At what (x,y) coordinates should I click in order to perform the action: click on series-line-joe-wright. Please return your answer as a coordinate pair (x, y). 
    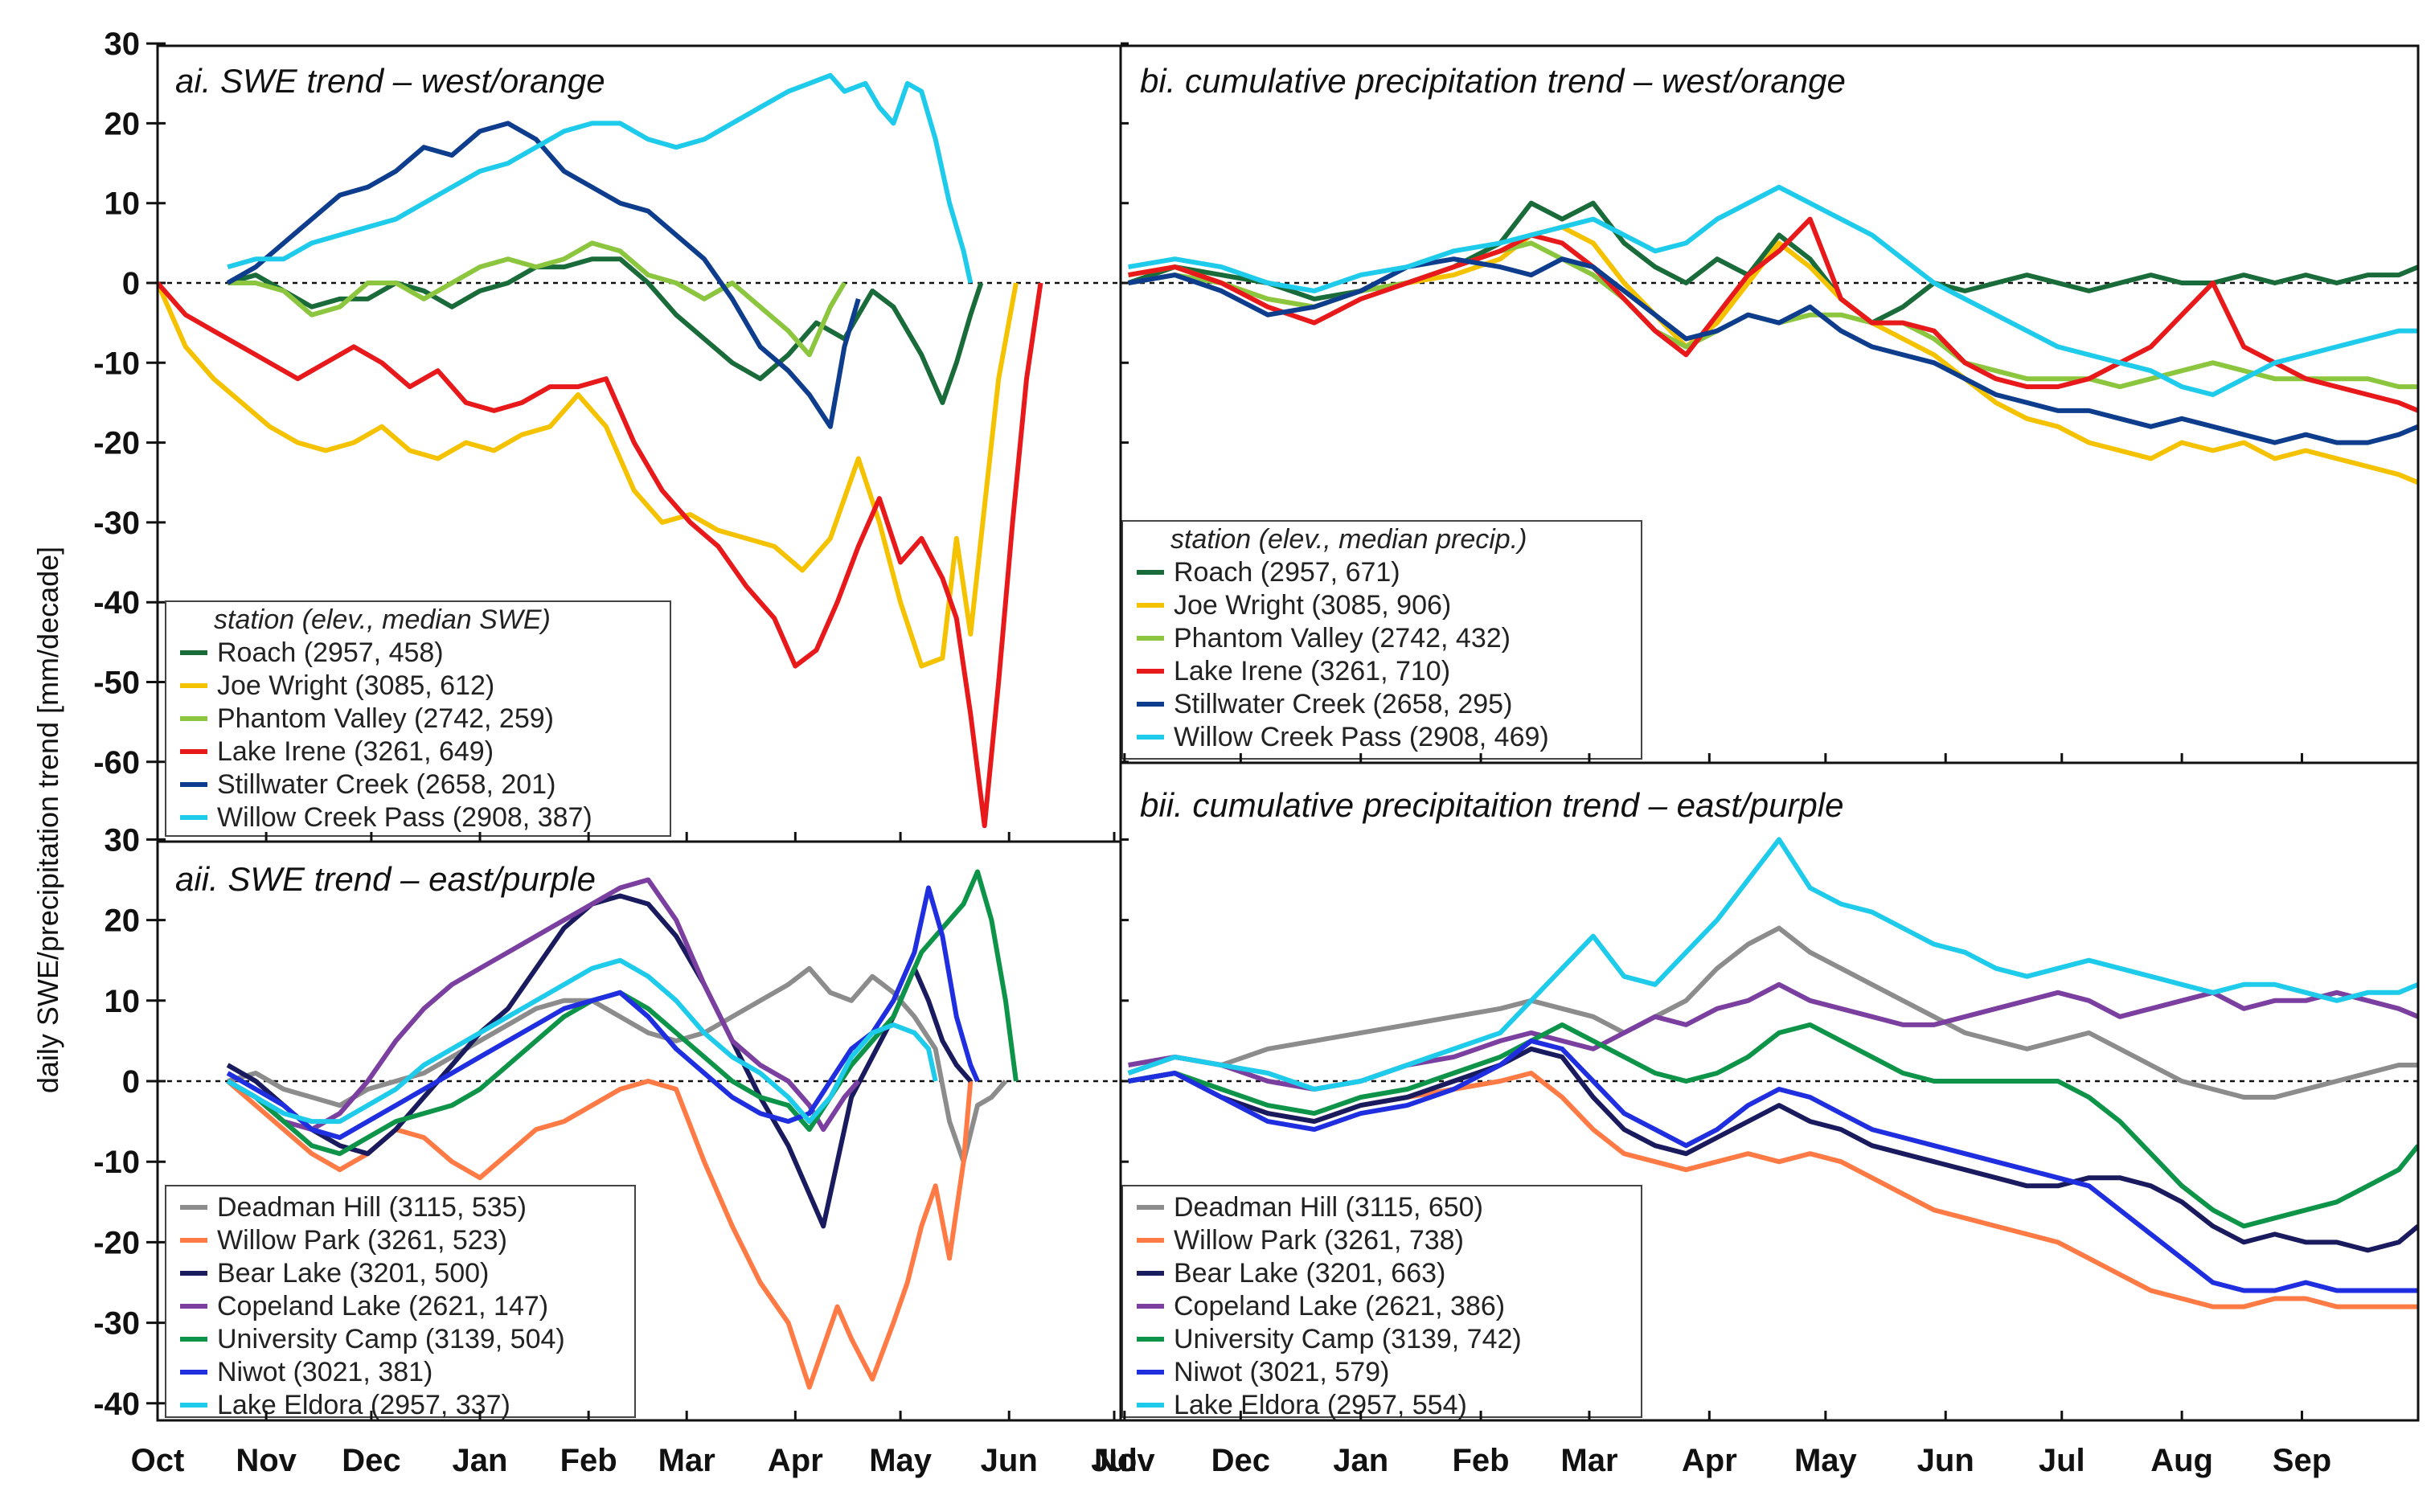
    Looking at the image, I should click on (1773, 355).